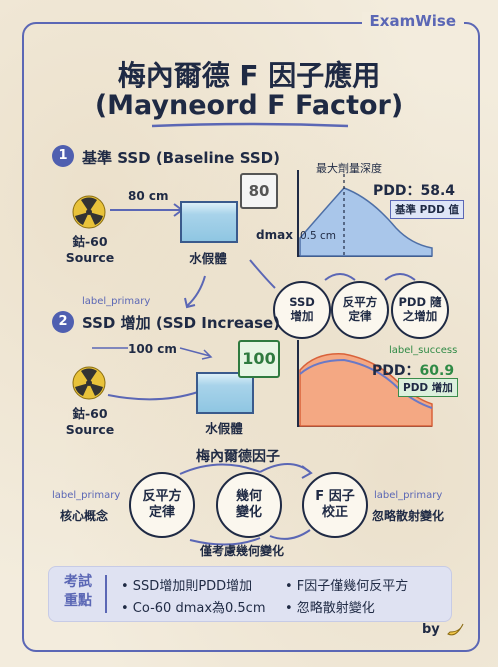 This screenshot has width=498, height=667. Describe the element at coordinates (84, 516) in the screenshot. I see `core-concept-label: 核心概念` at that location.